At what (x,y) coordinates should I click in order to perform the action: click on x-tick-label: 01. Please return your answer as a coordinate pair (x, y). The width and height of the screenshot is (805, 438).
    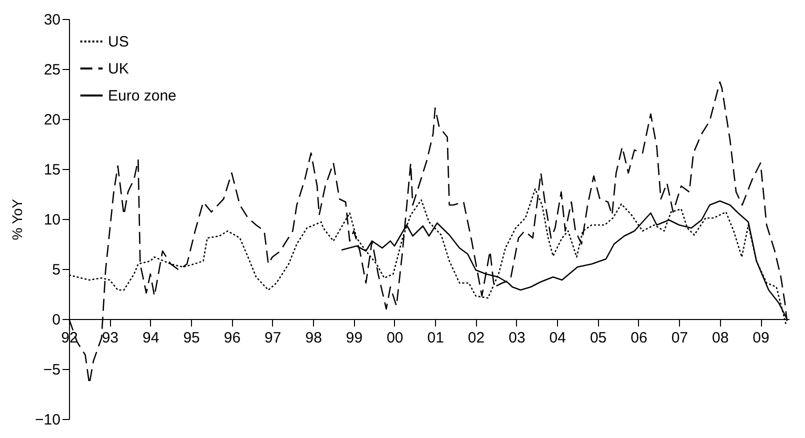
    Looking at the image, I should click on (435, 338).